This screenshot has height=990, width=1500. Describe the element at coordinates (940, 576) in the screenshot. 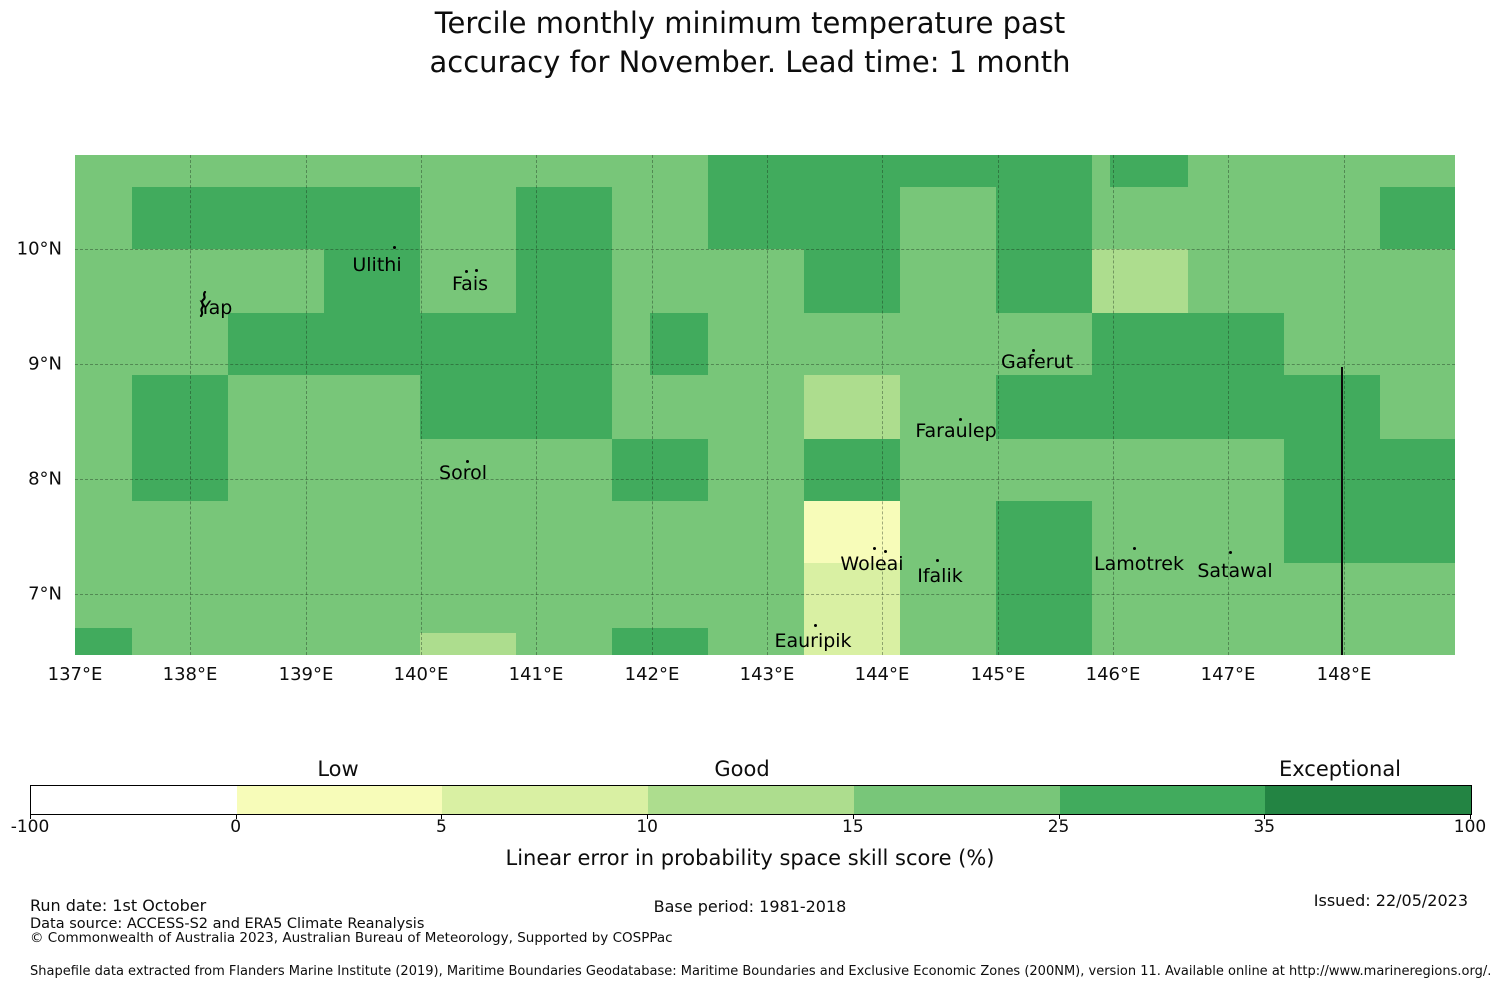

I see `island-label-ifalik: Ifalik` at that location.